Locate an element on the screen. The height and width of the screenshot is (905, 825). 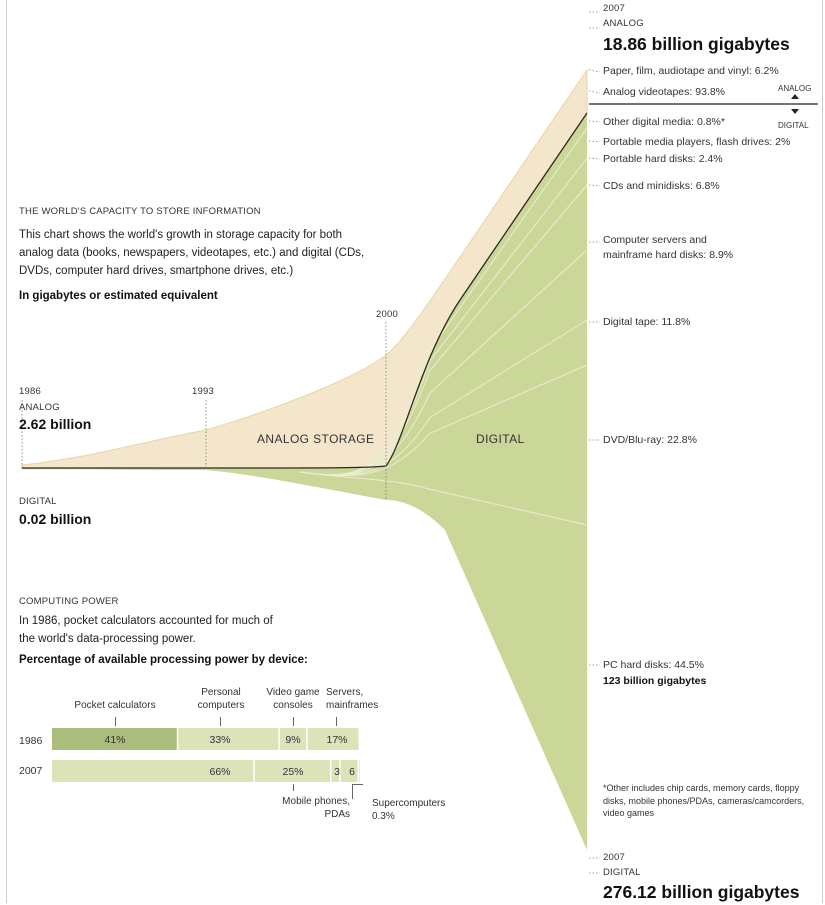
header-personal-computers: Personal computers is located at coordinates (221, 699).